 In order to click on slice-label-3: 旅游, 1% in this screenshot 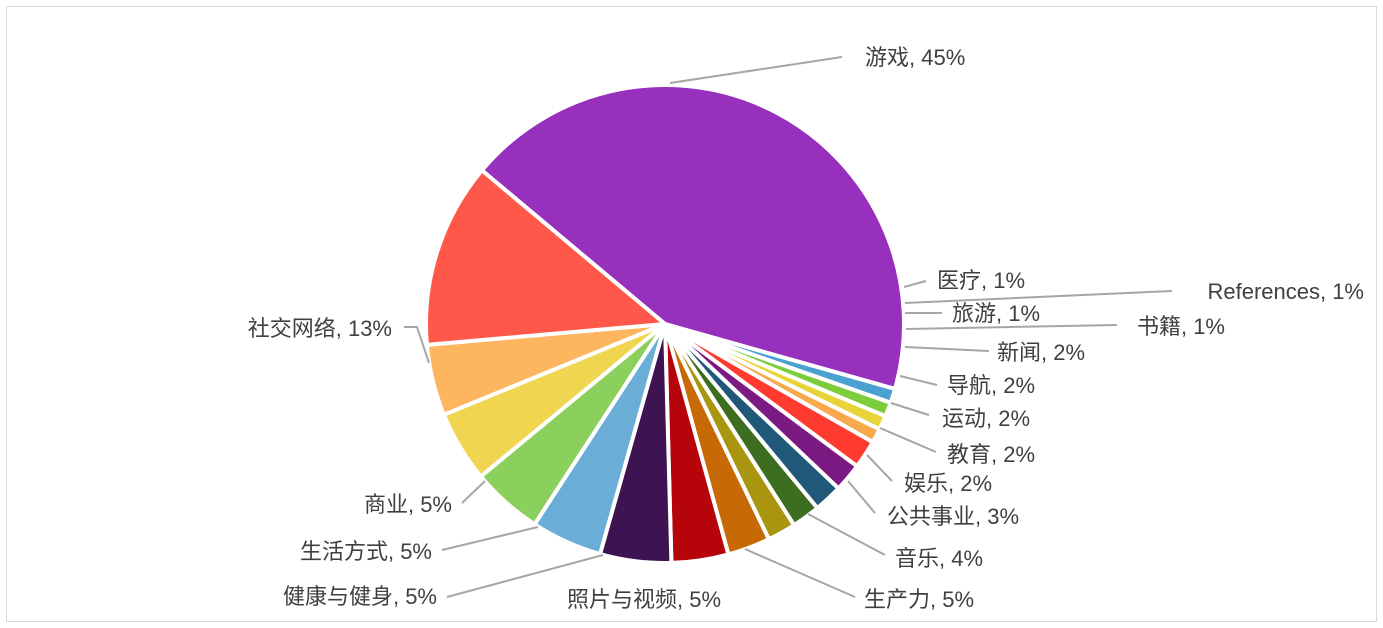, I will do `click(996, 313)`.